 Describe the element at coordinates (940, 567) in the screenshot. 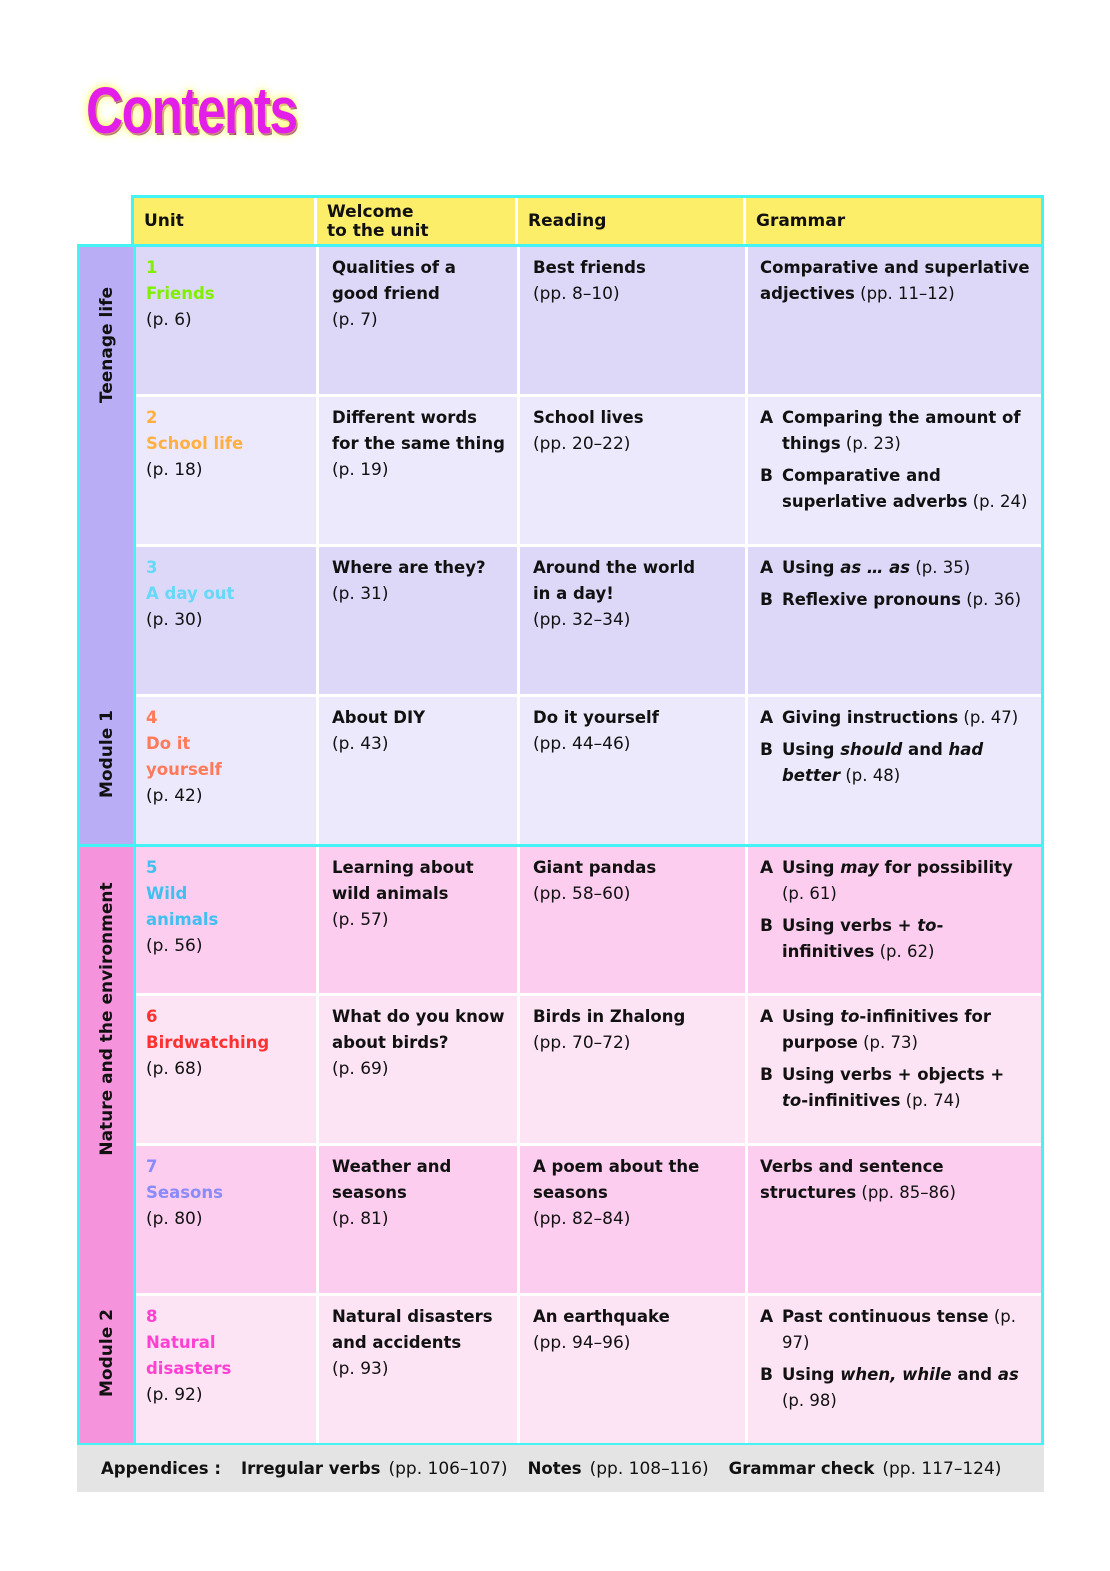

I see `grammar-page: (p. 35)` at that location.